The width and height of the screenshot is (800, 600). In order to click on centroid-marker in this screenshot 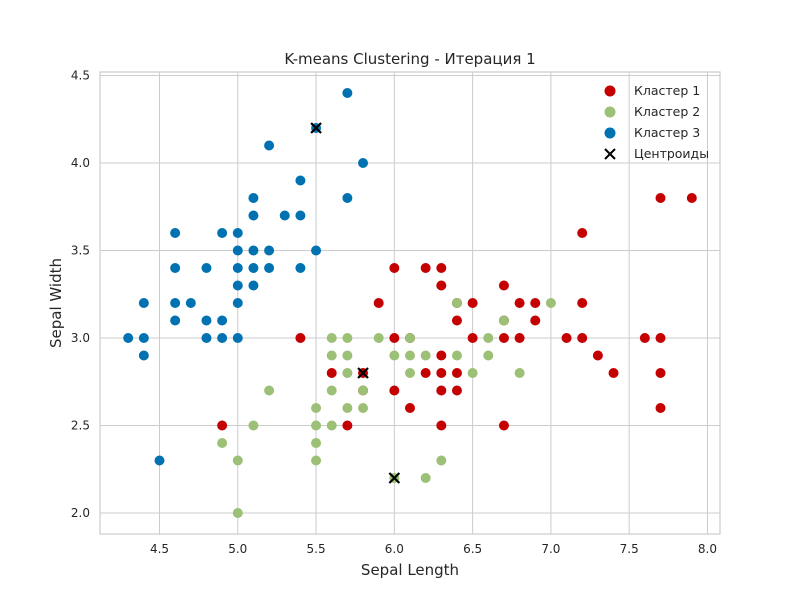, I will do `click(394, 478)`.